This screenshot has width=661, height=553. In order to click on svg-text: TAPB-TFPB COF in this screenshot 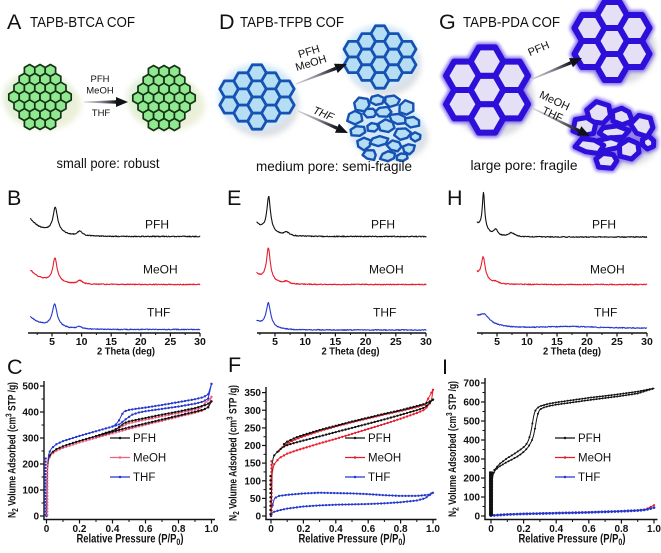, I will do `click(292, 23)`.